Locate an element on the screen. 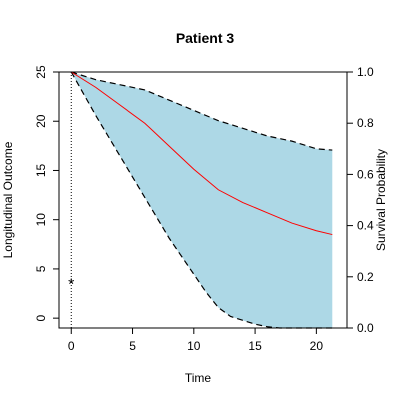 The height and width of the screenshot is (400, 400). y-tick-label-right: 1.0 is located at coordinates (365, 72).